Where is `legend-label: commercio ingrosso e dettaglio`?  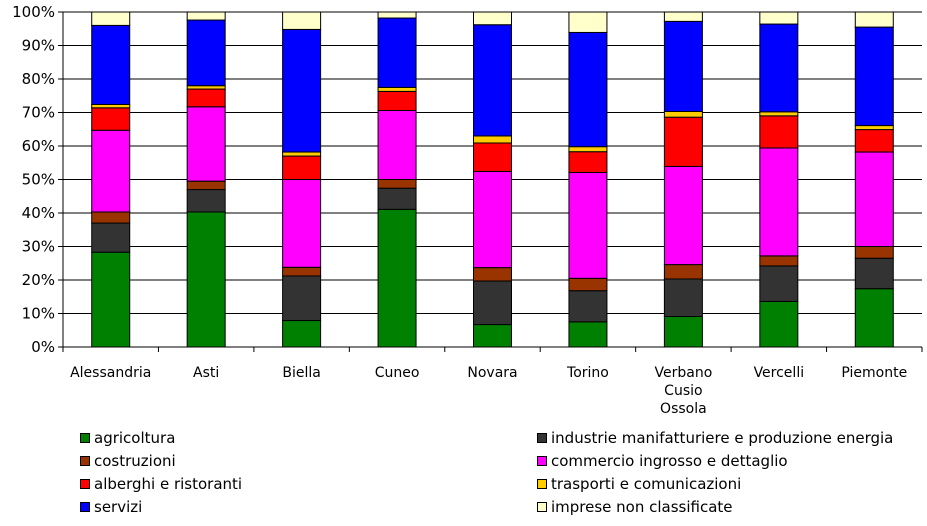 legend-label: commercio ingrosso e dettaglio is located at coordinates (669, 461).